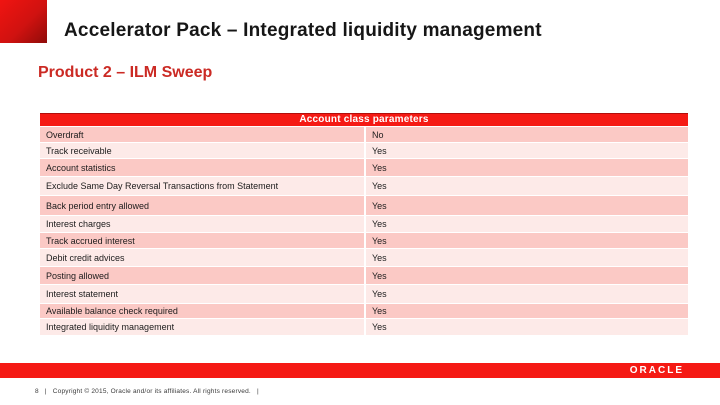 This screenshot has height=405, width=720. I want to click on parameter-cell: Posting allowed, so click(203, 275).